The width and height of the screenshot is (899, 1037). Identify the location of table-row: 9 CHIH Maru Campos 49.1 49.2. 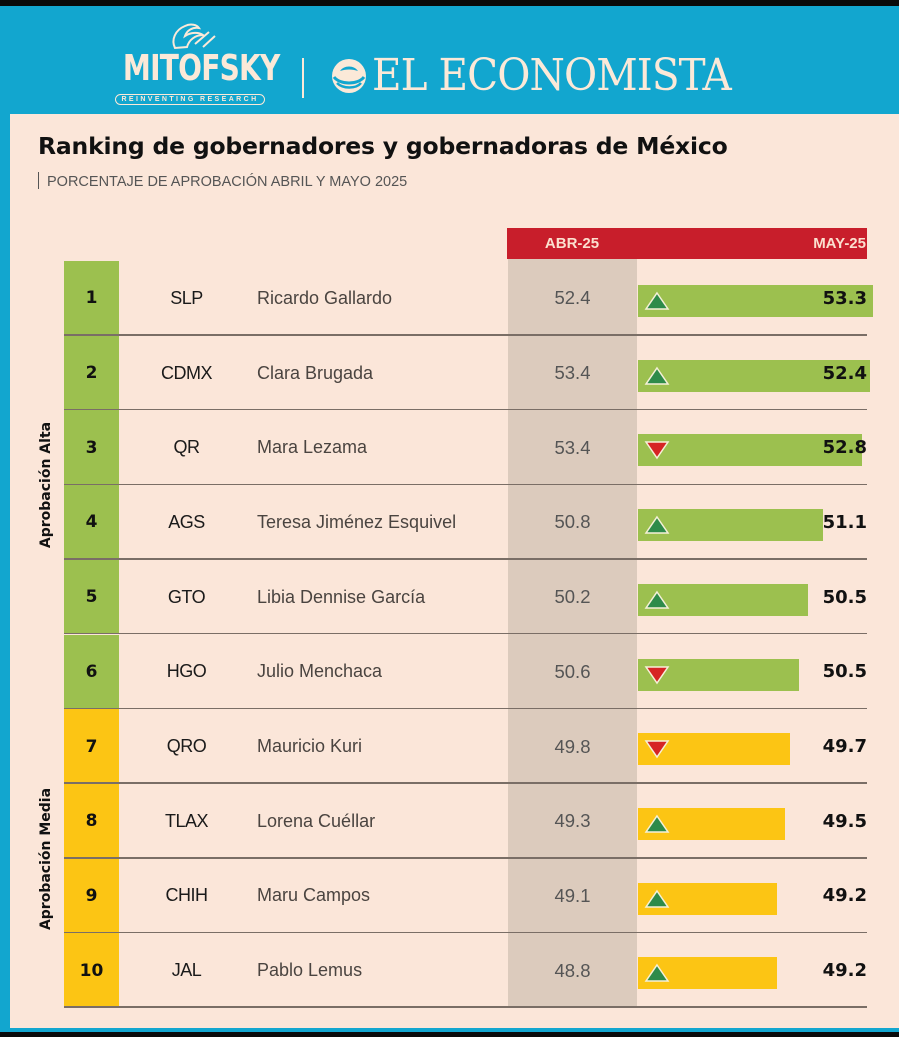
(465, 896).